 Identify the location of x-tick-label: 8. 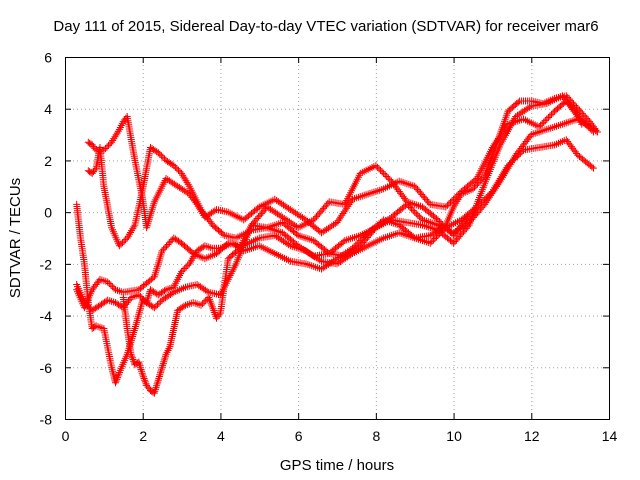
(376, 436).